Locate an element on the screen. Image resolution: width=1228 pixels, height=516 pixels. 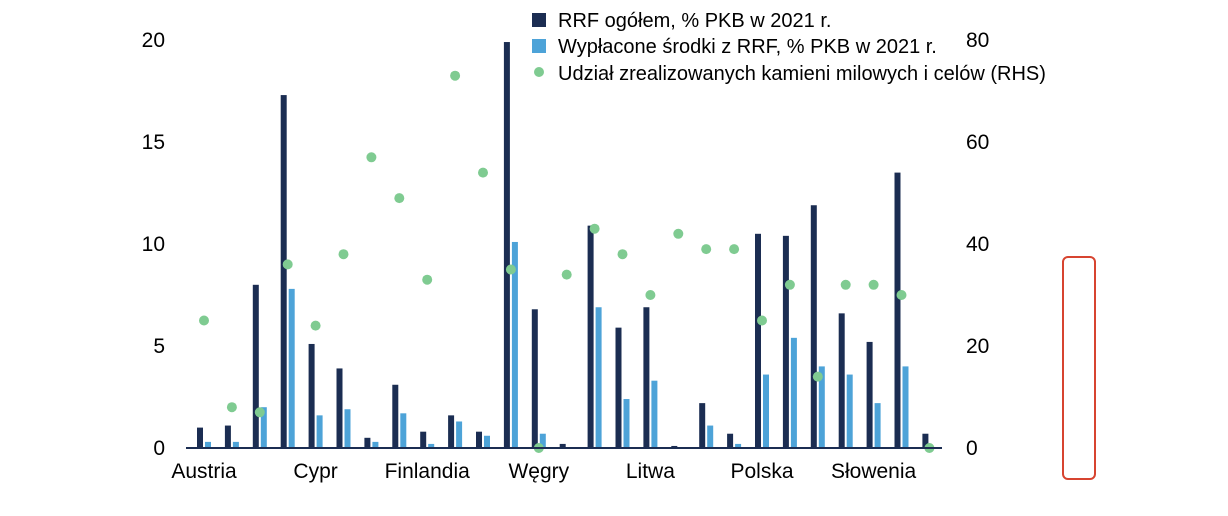
right-tick-label: 60 is located at coordinates (977, 142).